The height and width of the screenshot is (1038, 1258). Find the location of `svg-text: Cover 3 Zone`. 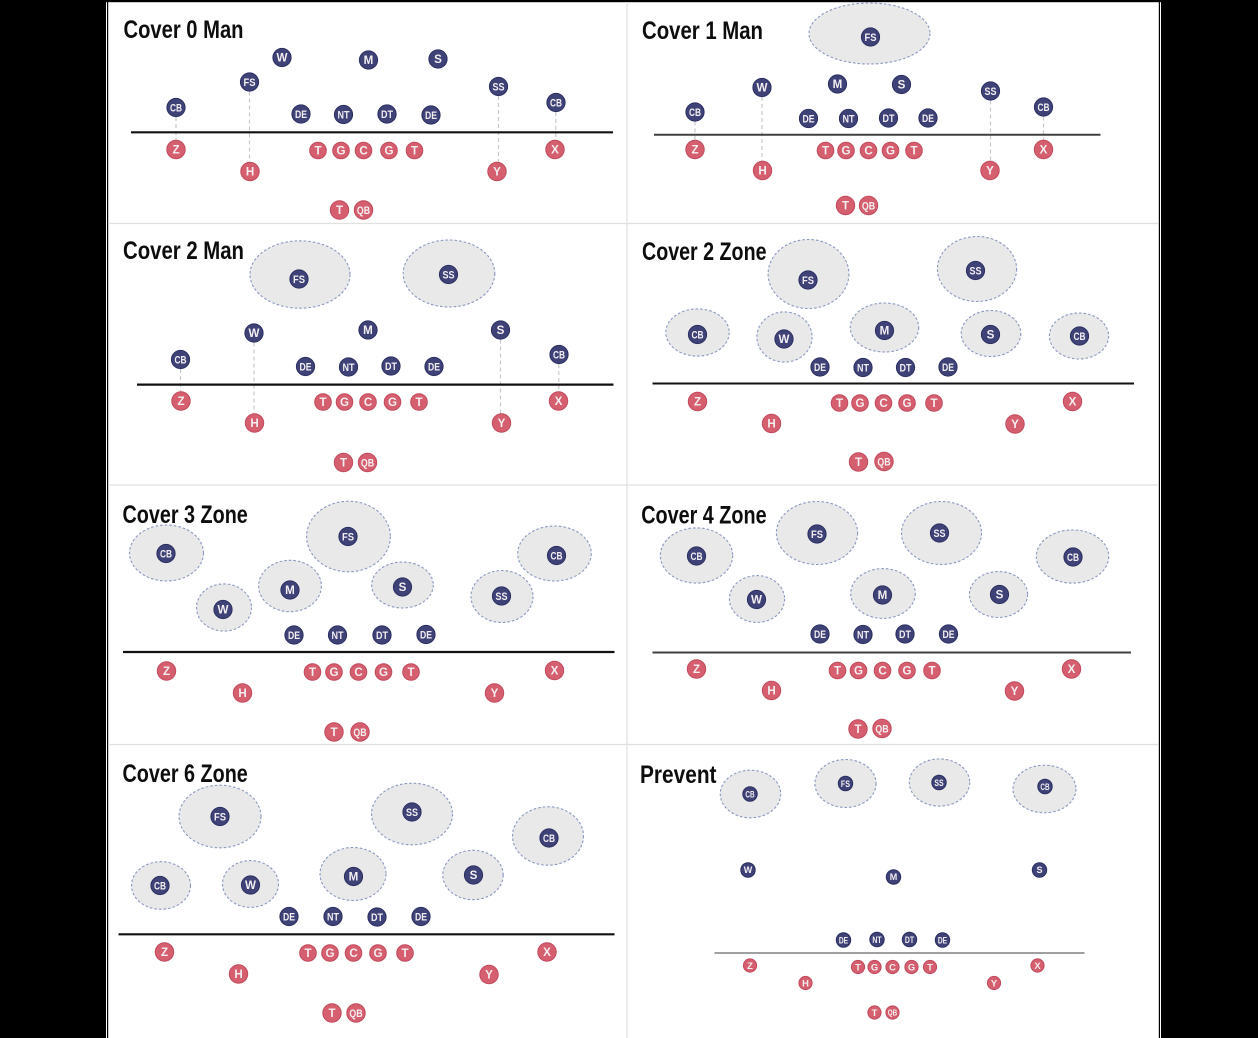

svg-text: Cover 3 Zone is located at coordinates (185, 515).